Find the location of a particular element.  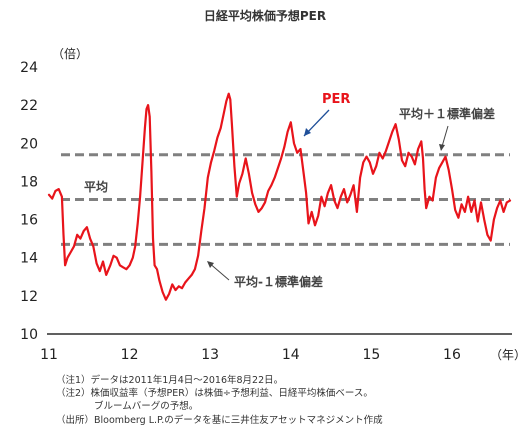

y-tick-label: 24 is located at coordinates (29, 68).